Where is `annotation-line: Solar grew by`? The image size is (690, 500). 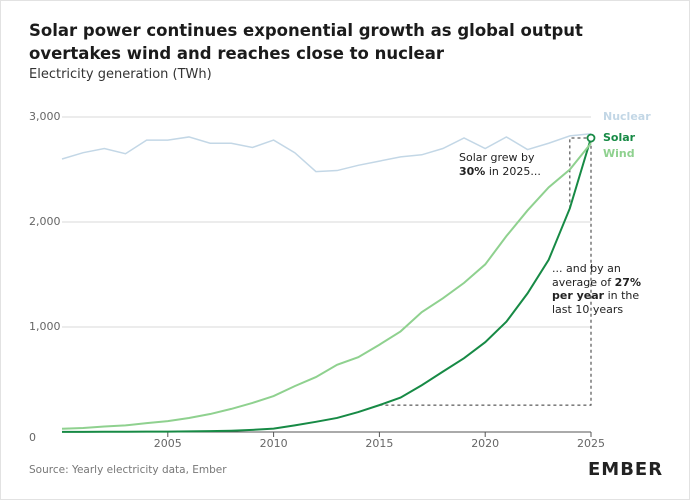 annotation-line: Solar grew by is located at coordinates (500, 158).